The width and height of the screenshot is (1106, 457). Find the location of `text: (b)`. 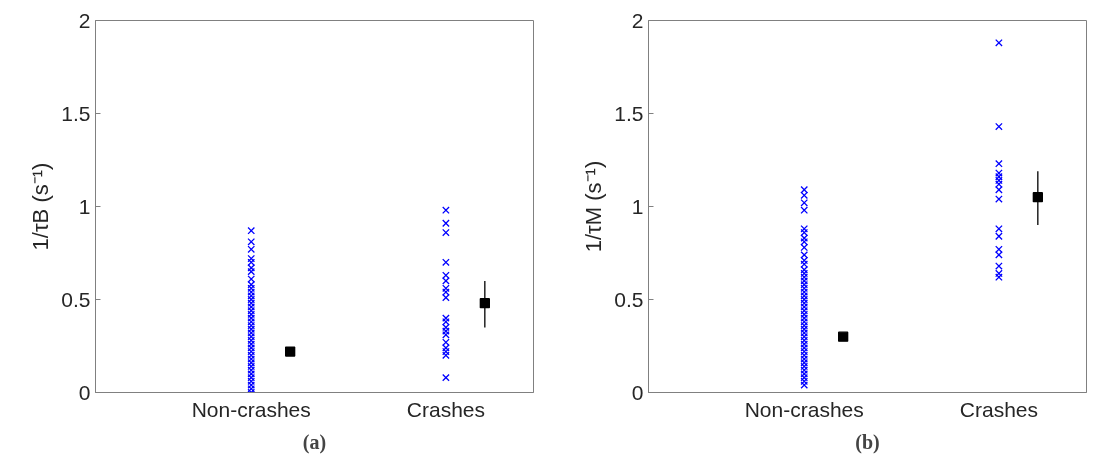

text: (b) is located at coordinates (867, 442).